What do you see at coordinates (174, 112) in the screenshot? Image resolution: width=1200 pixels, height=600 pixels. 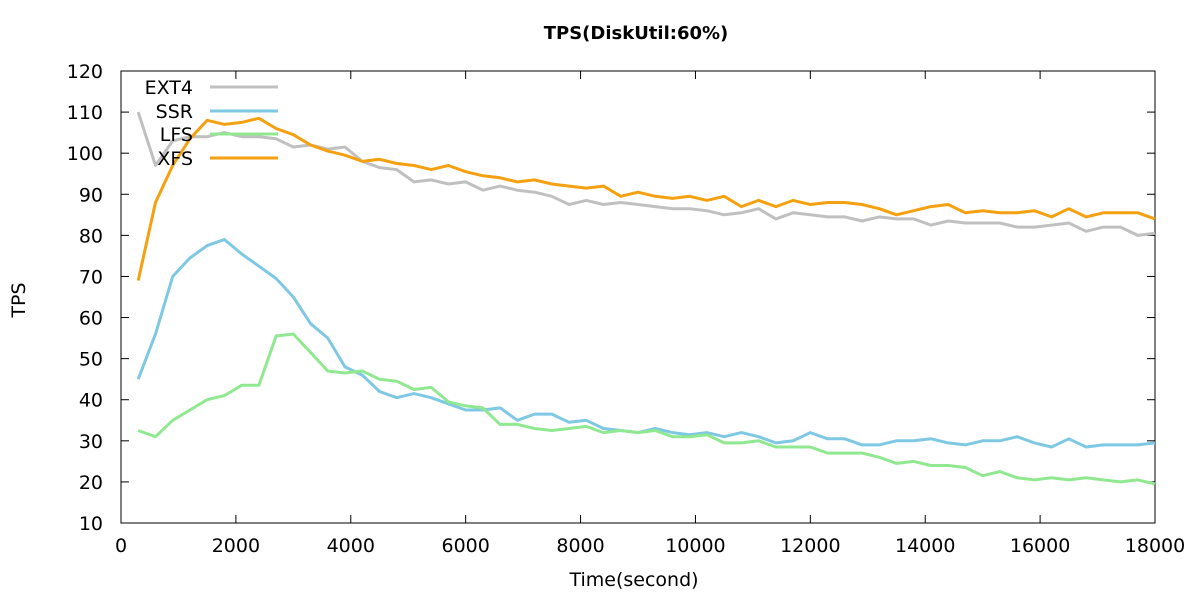 I see `legend-label-ssr: SSR` at bounding box center [174, 112].